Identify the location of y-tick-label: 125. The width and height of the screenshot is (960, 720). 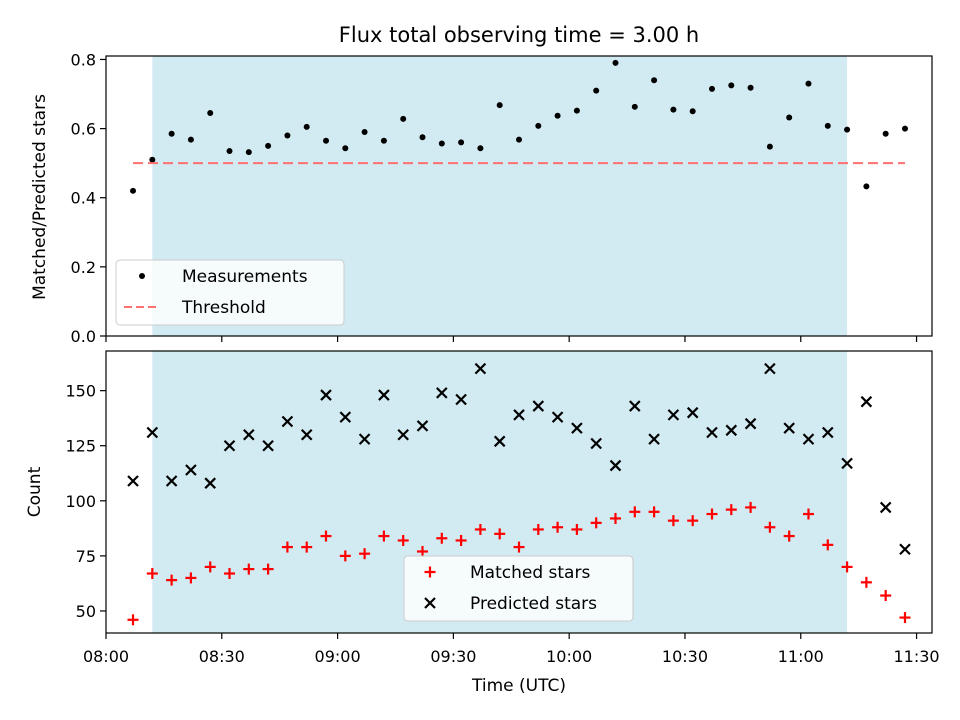
(80, 446).